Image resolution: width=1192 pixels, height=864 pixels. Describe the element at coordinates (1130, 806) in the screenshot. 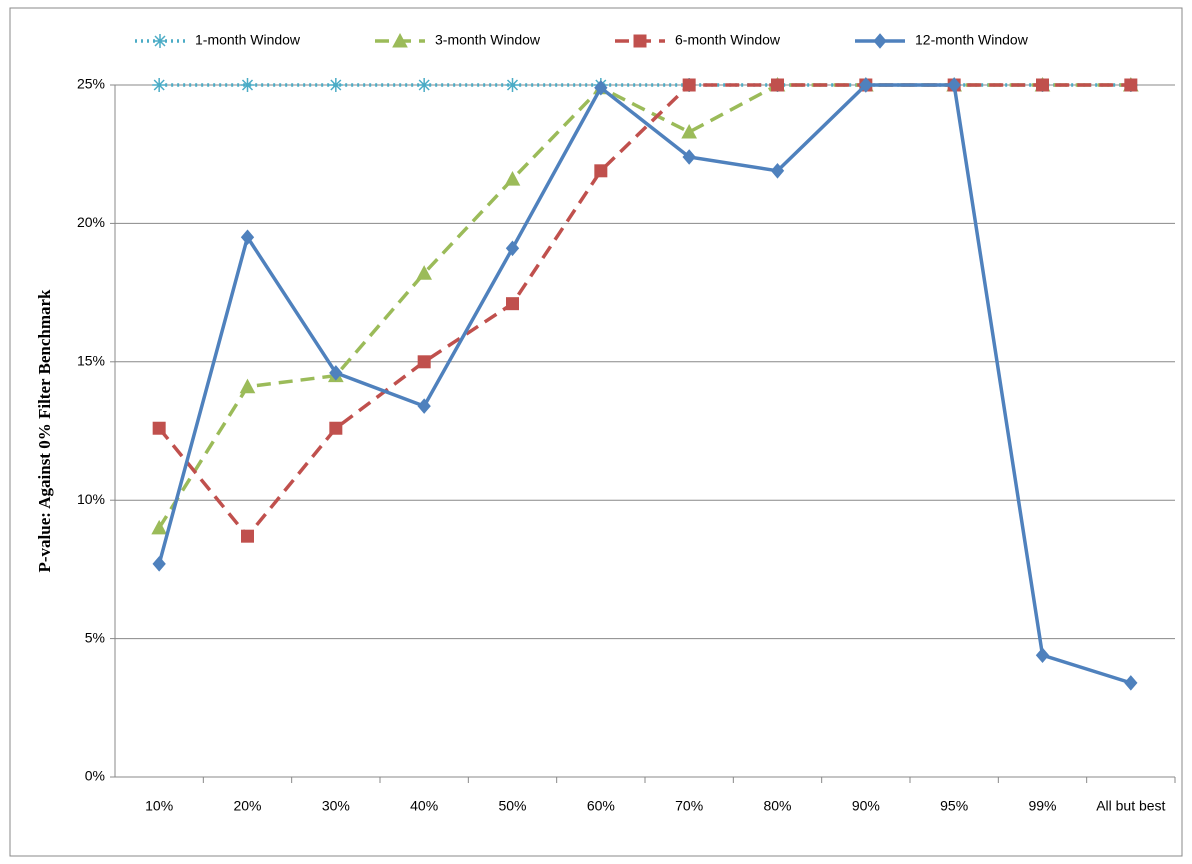

I see `x-tick-label: All but best` at that location.